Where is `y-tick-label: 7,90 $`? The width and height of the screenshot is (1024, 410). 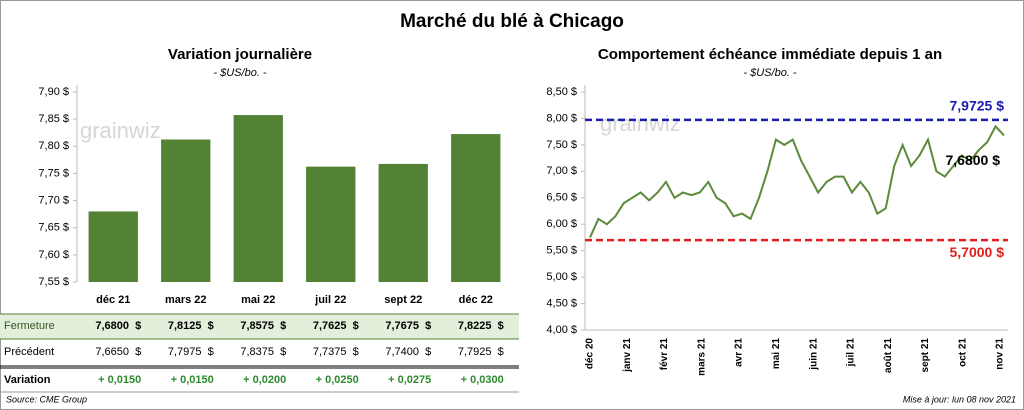
y-tick-label: 7,90 $ is located at coordinates (53, 92).